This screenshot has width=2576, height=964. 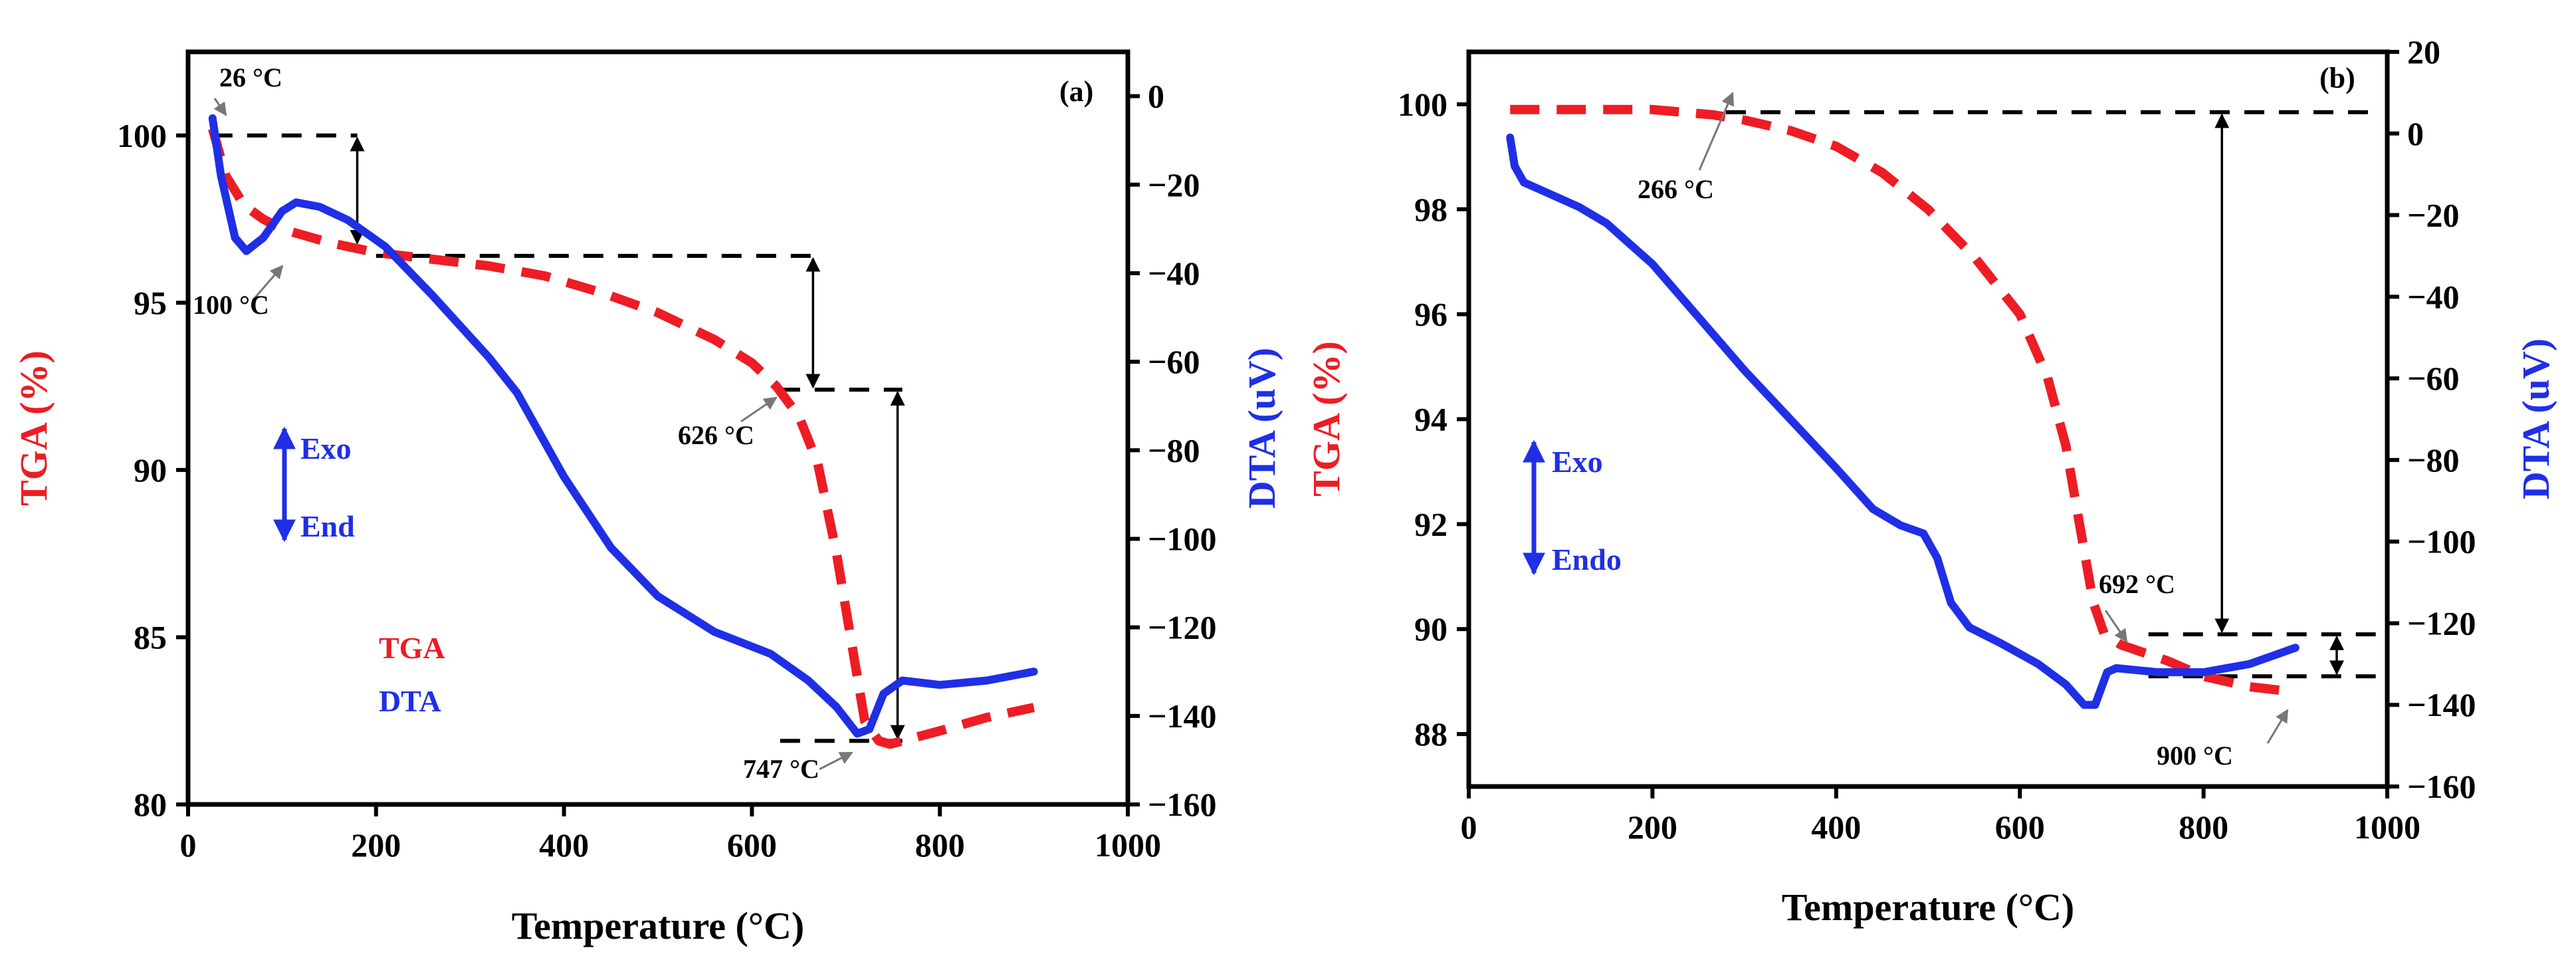 What do you see at coordinates (1431, 209) in the screenshot?
I see `y-left-tick-label: 98` at bounding box center [1431, 209].